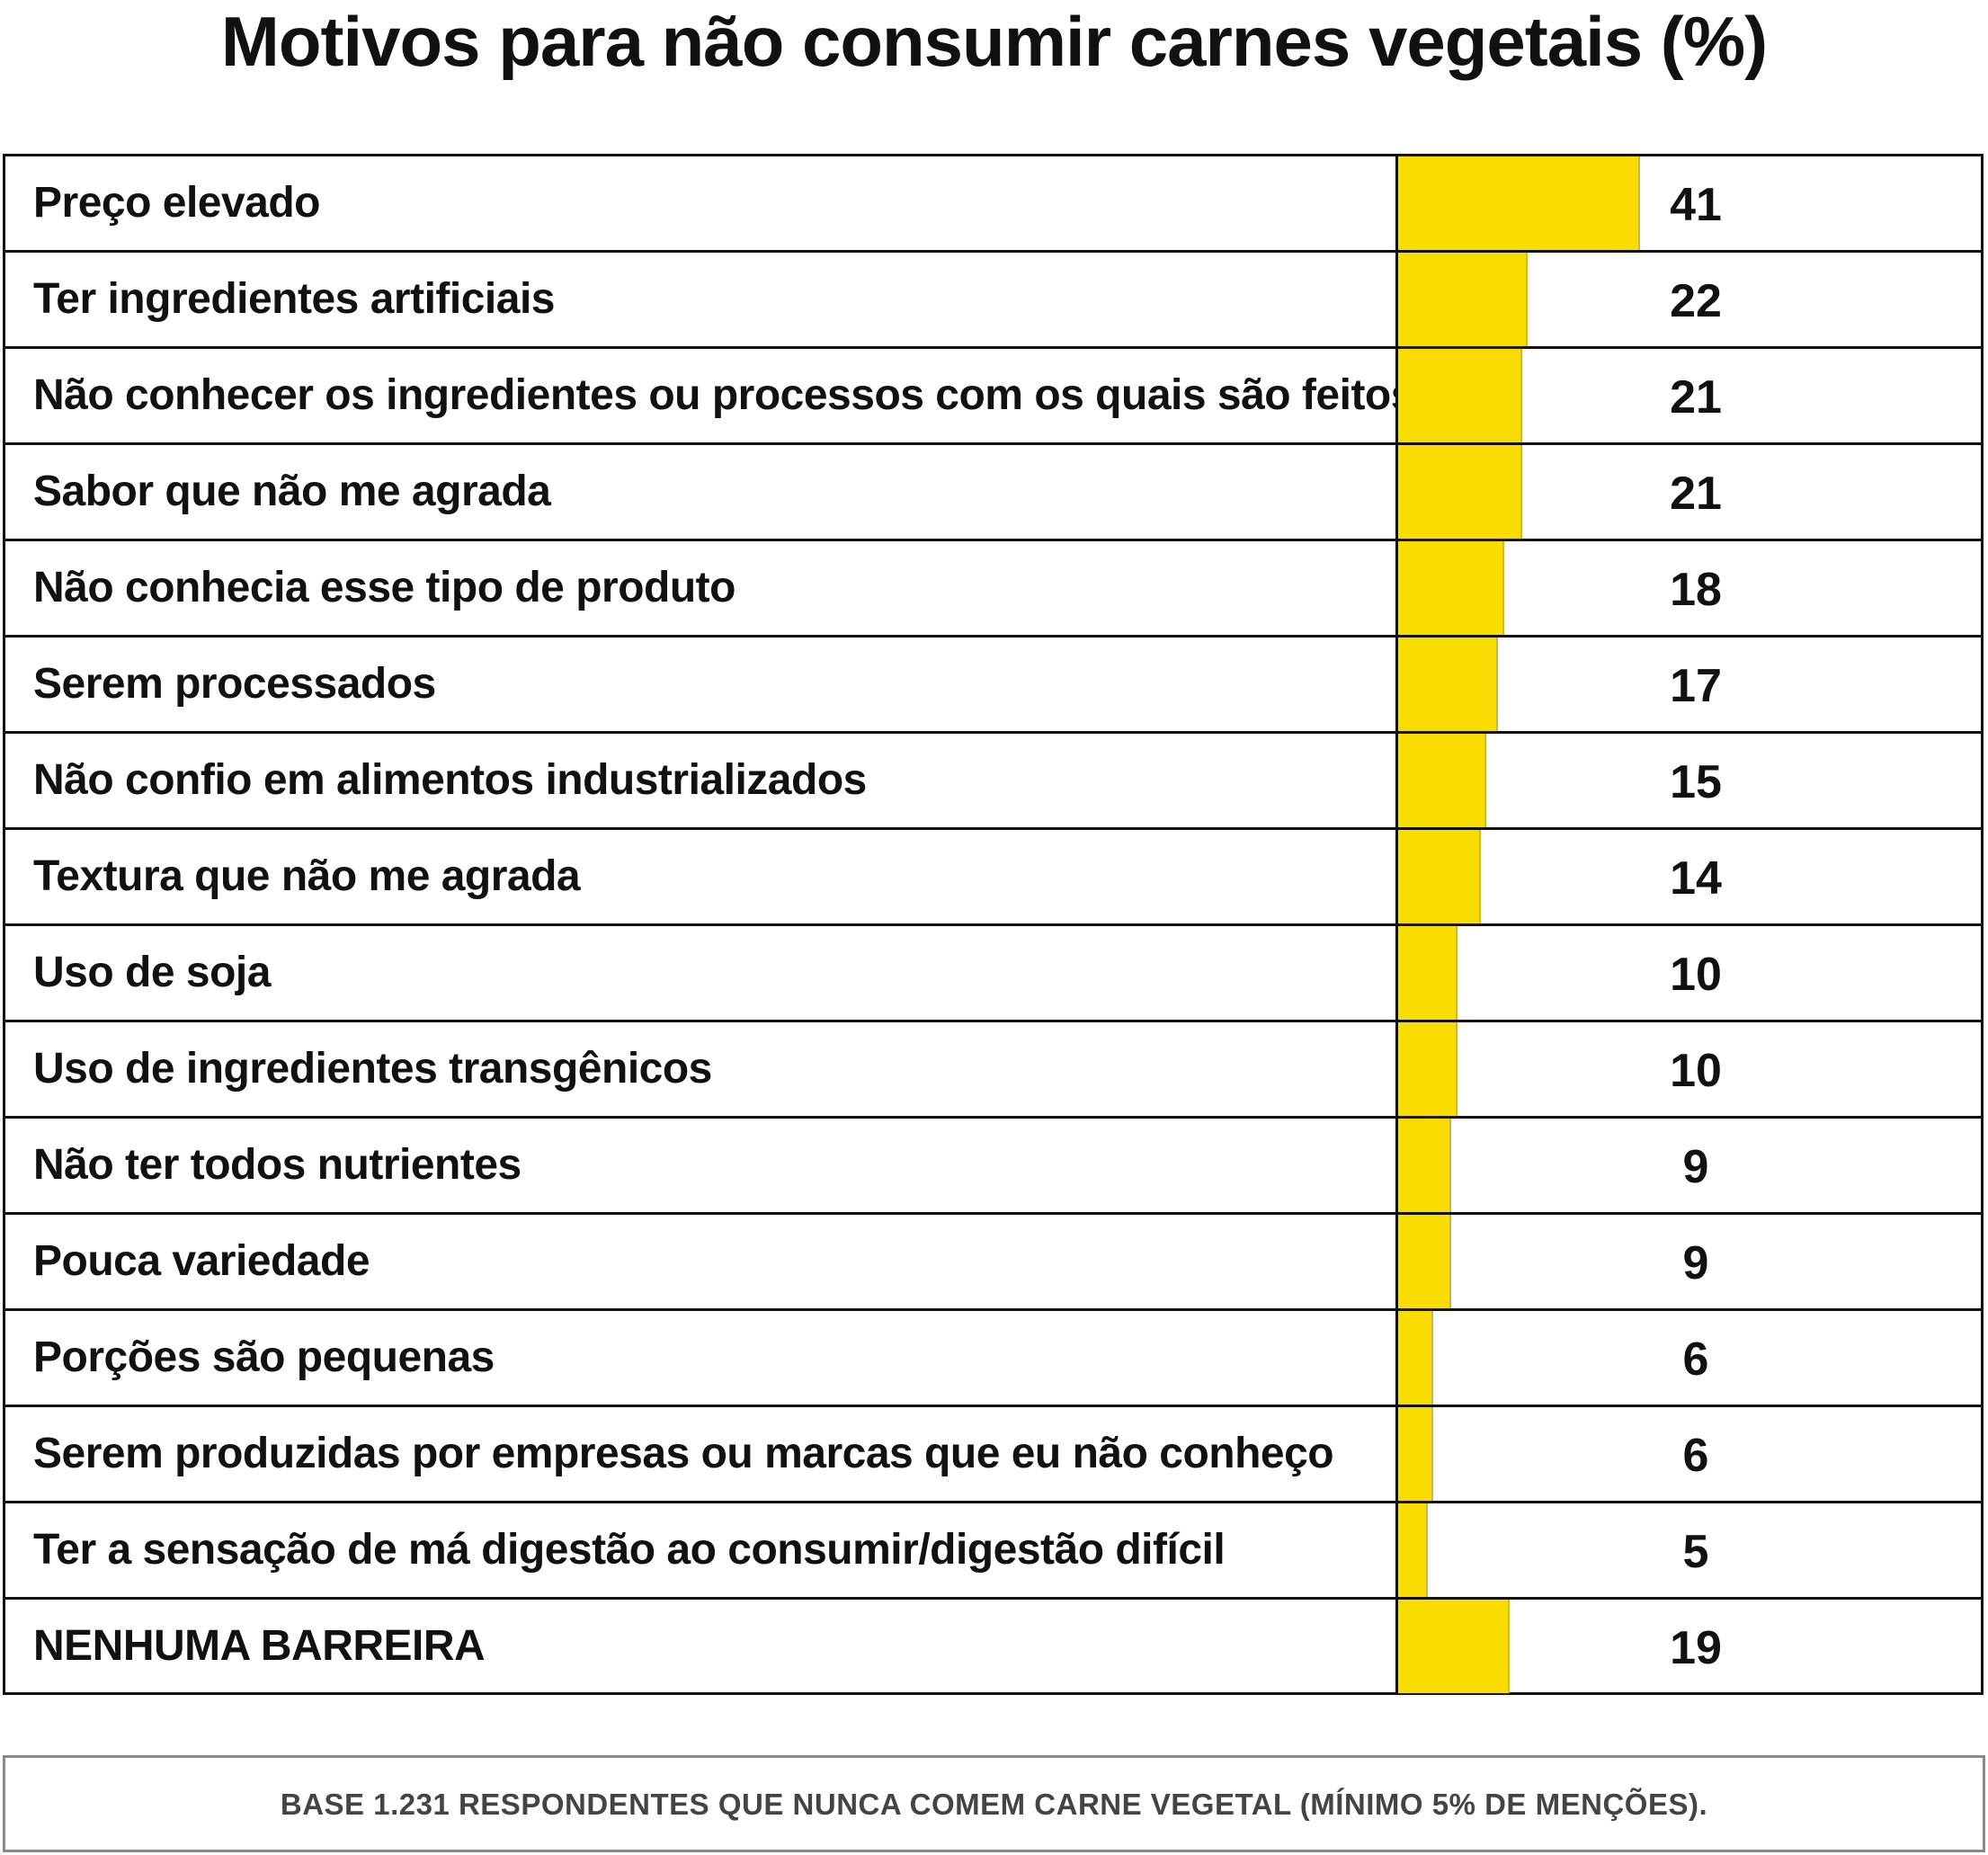 This screenshot has width=1988, height=1855. I want to click on table-row: Preço elevado 41, so click(993, 204).